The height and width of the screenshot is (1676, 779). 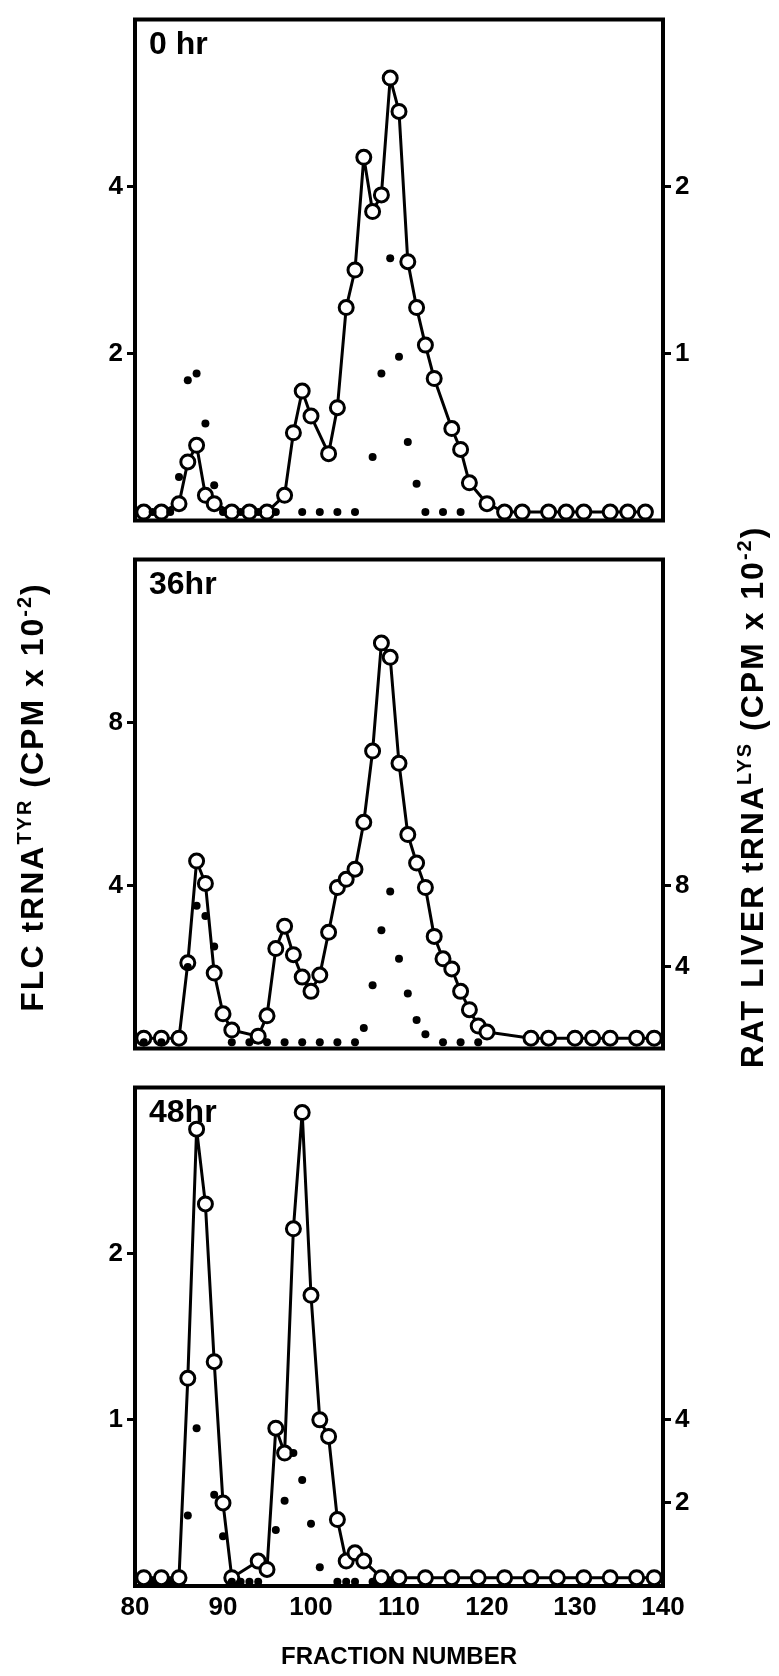 What do you see at coordinates (399, 1605) in the screenshot?
I see `x-tick-label: 110` at bounding box center [399, 1605].